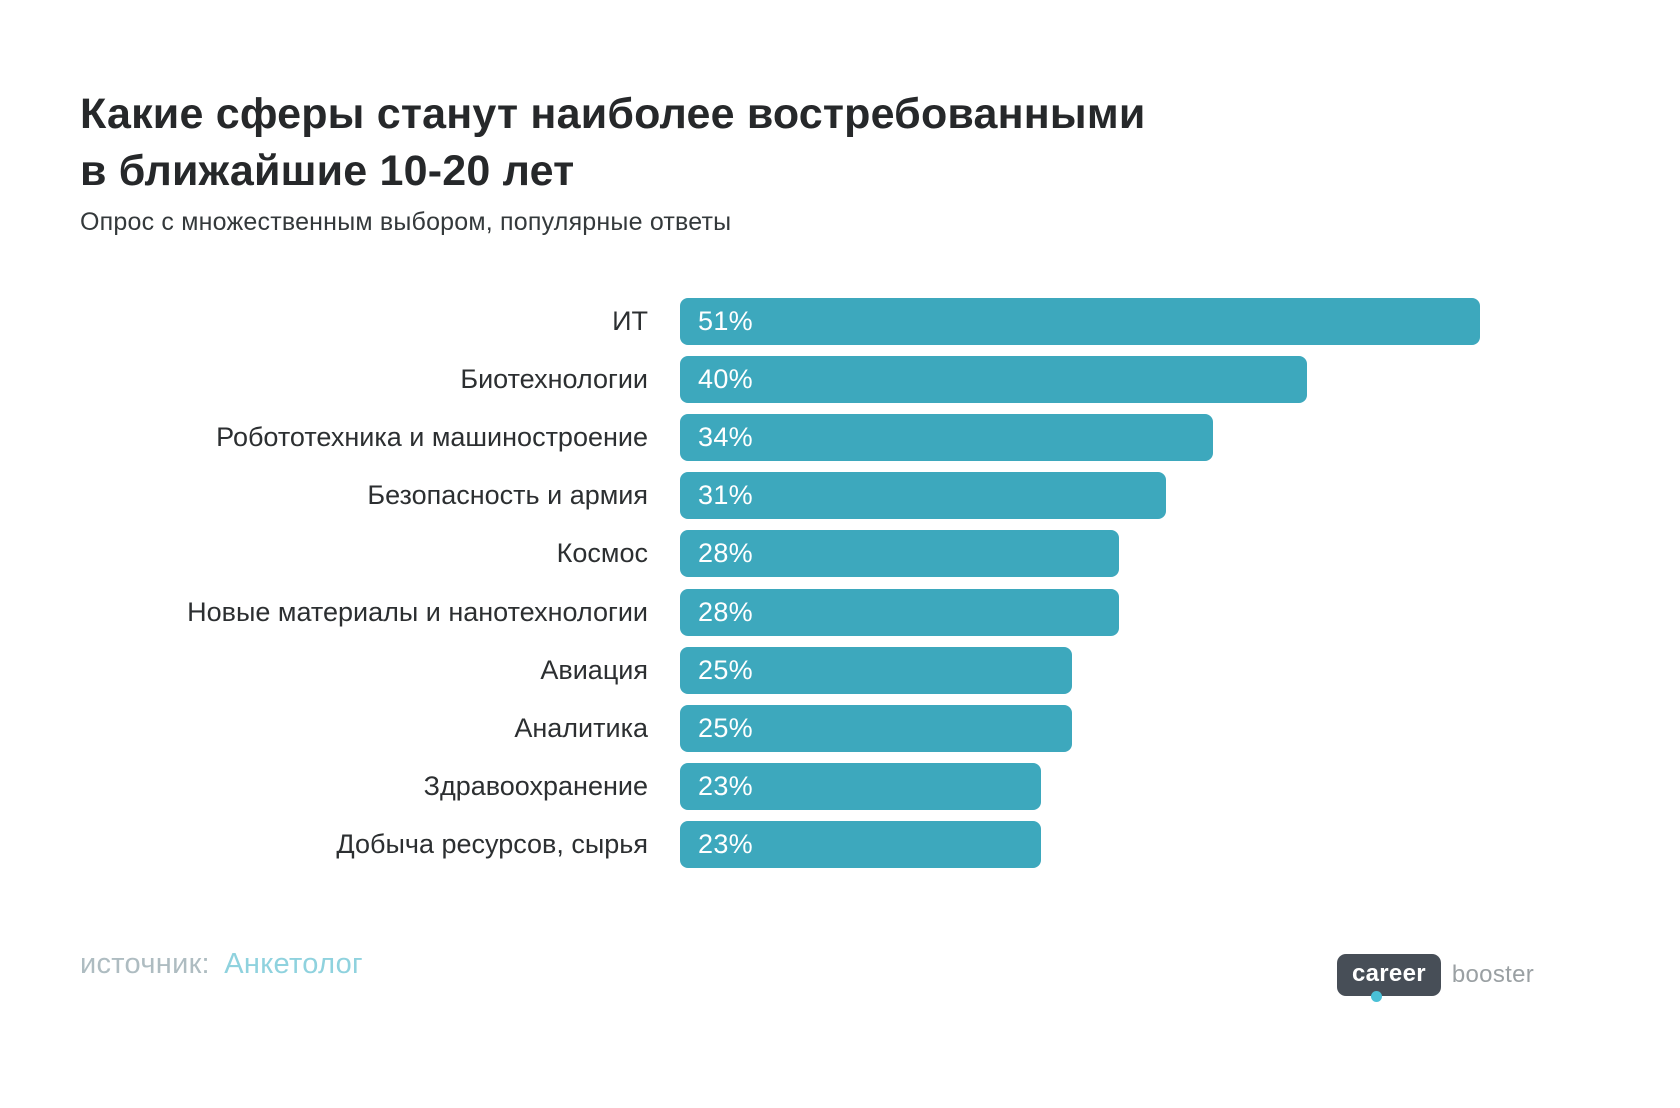  What do you see at coordinates (947, 437) in the screenshot?
I see `bar: 34%` at bounding box center [947, 437].